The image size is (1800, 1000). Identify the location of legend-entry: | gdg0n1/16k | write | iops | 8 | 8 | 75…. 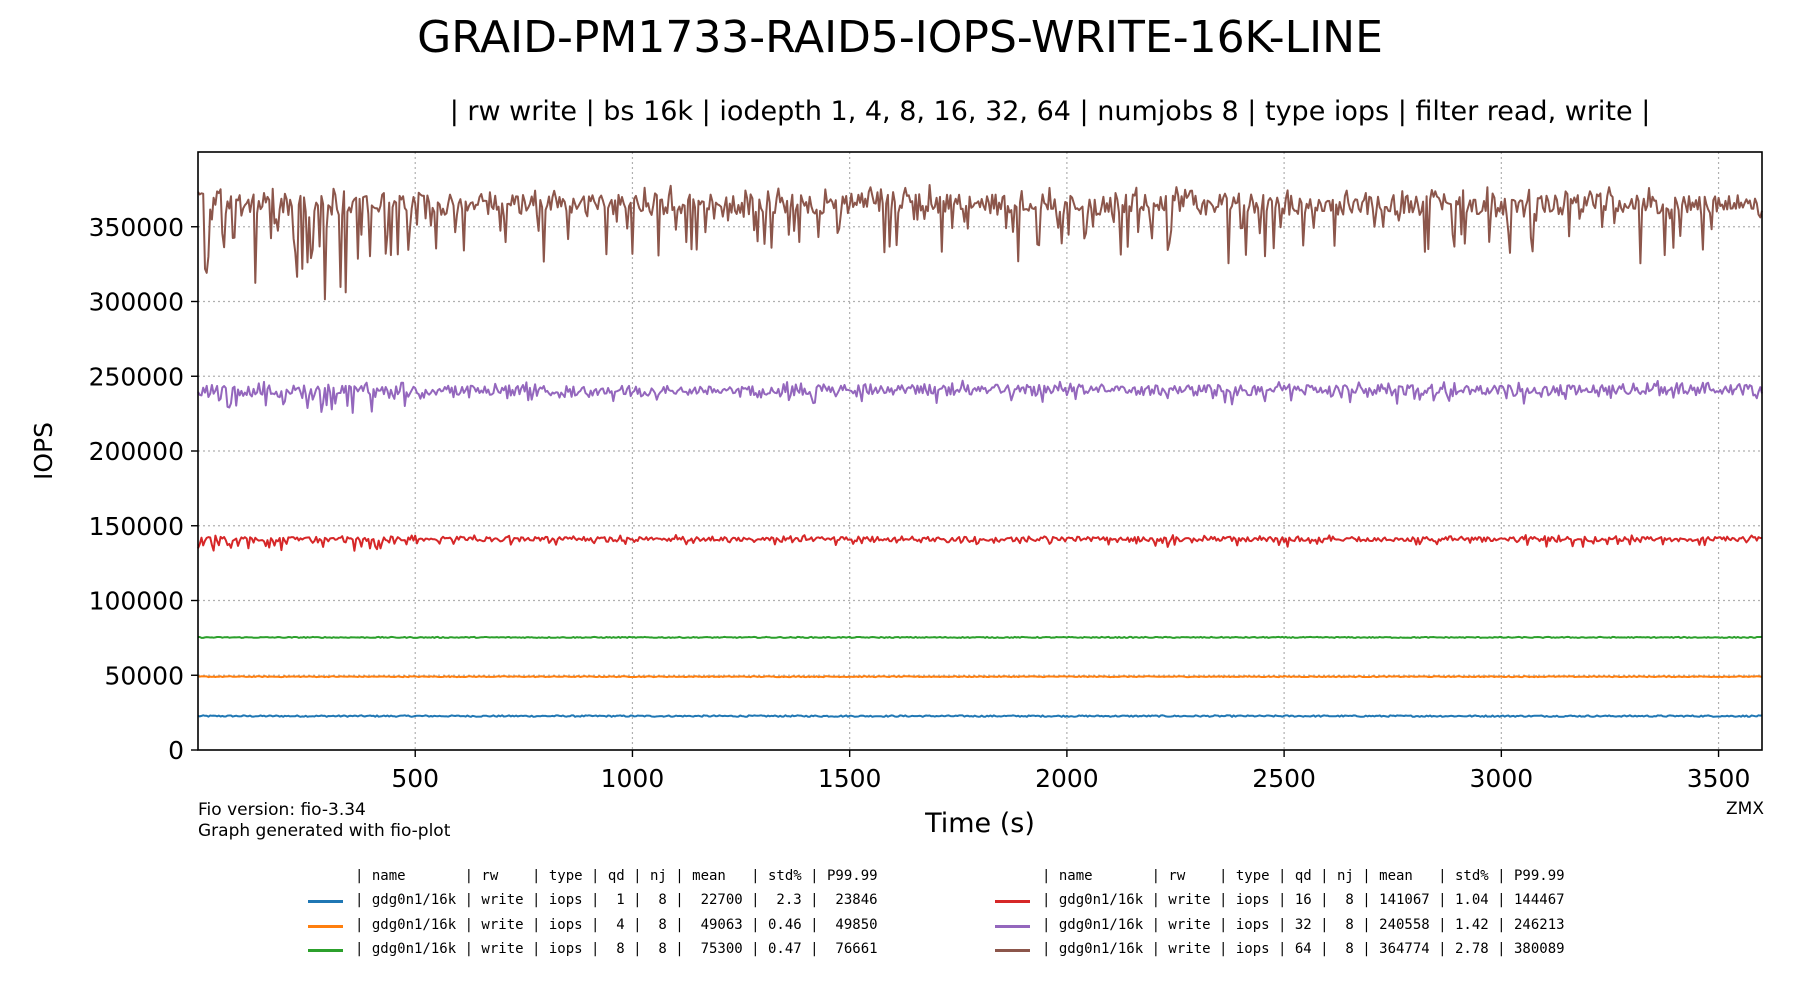
(616, 949).